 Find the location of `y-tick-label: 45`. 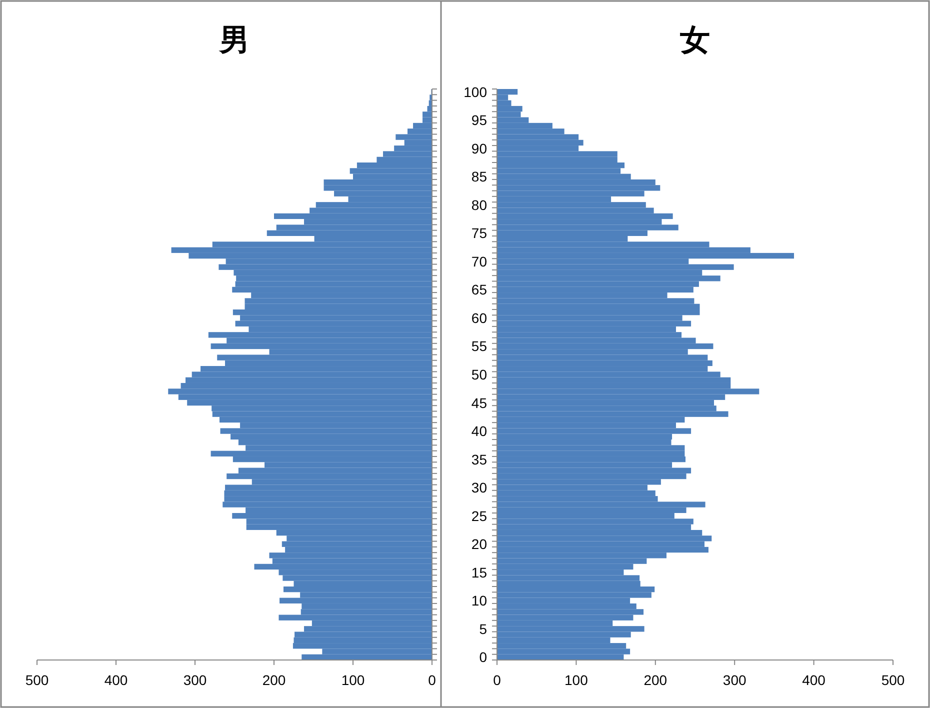

y-tick-label: 45 is located at coordinates (479, 402).